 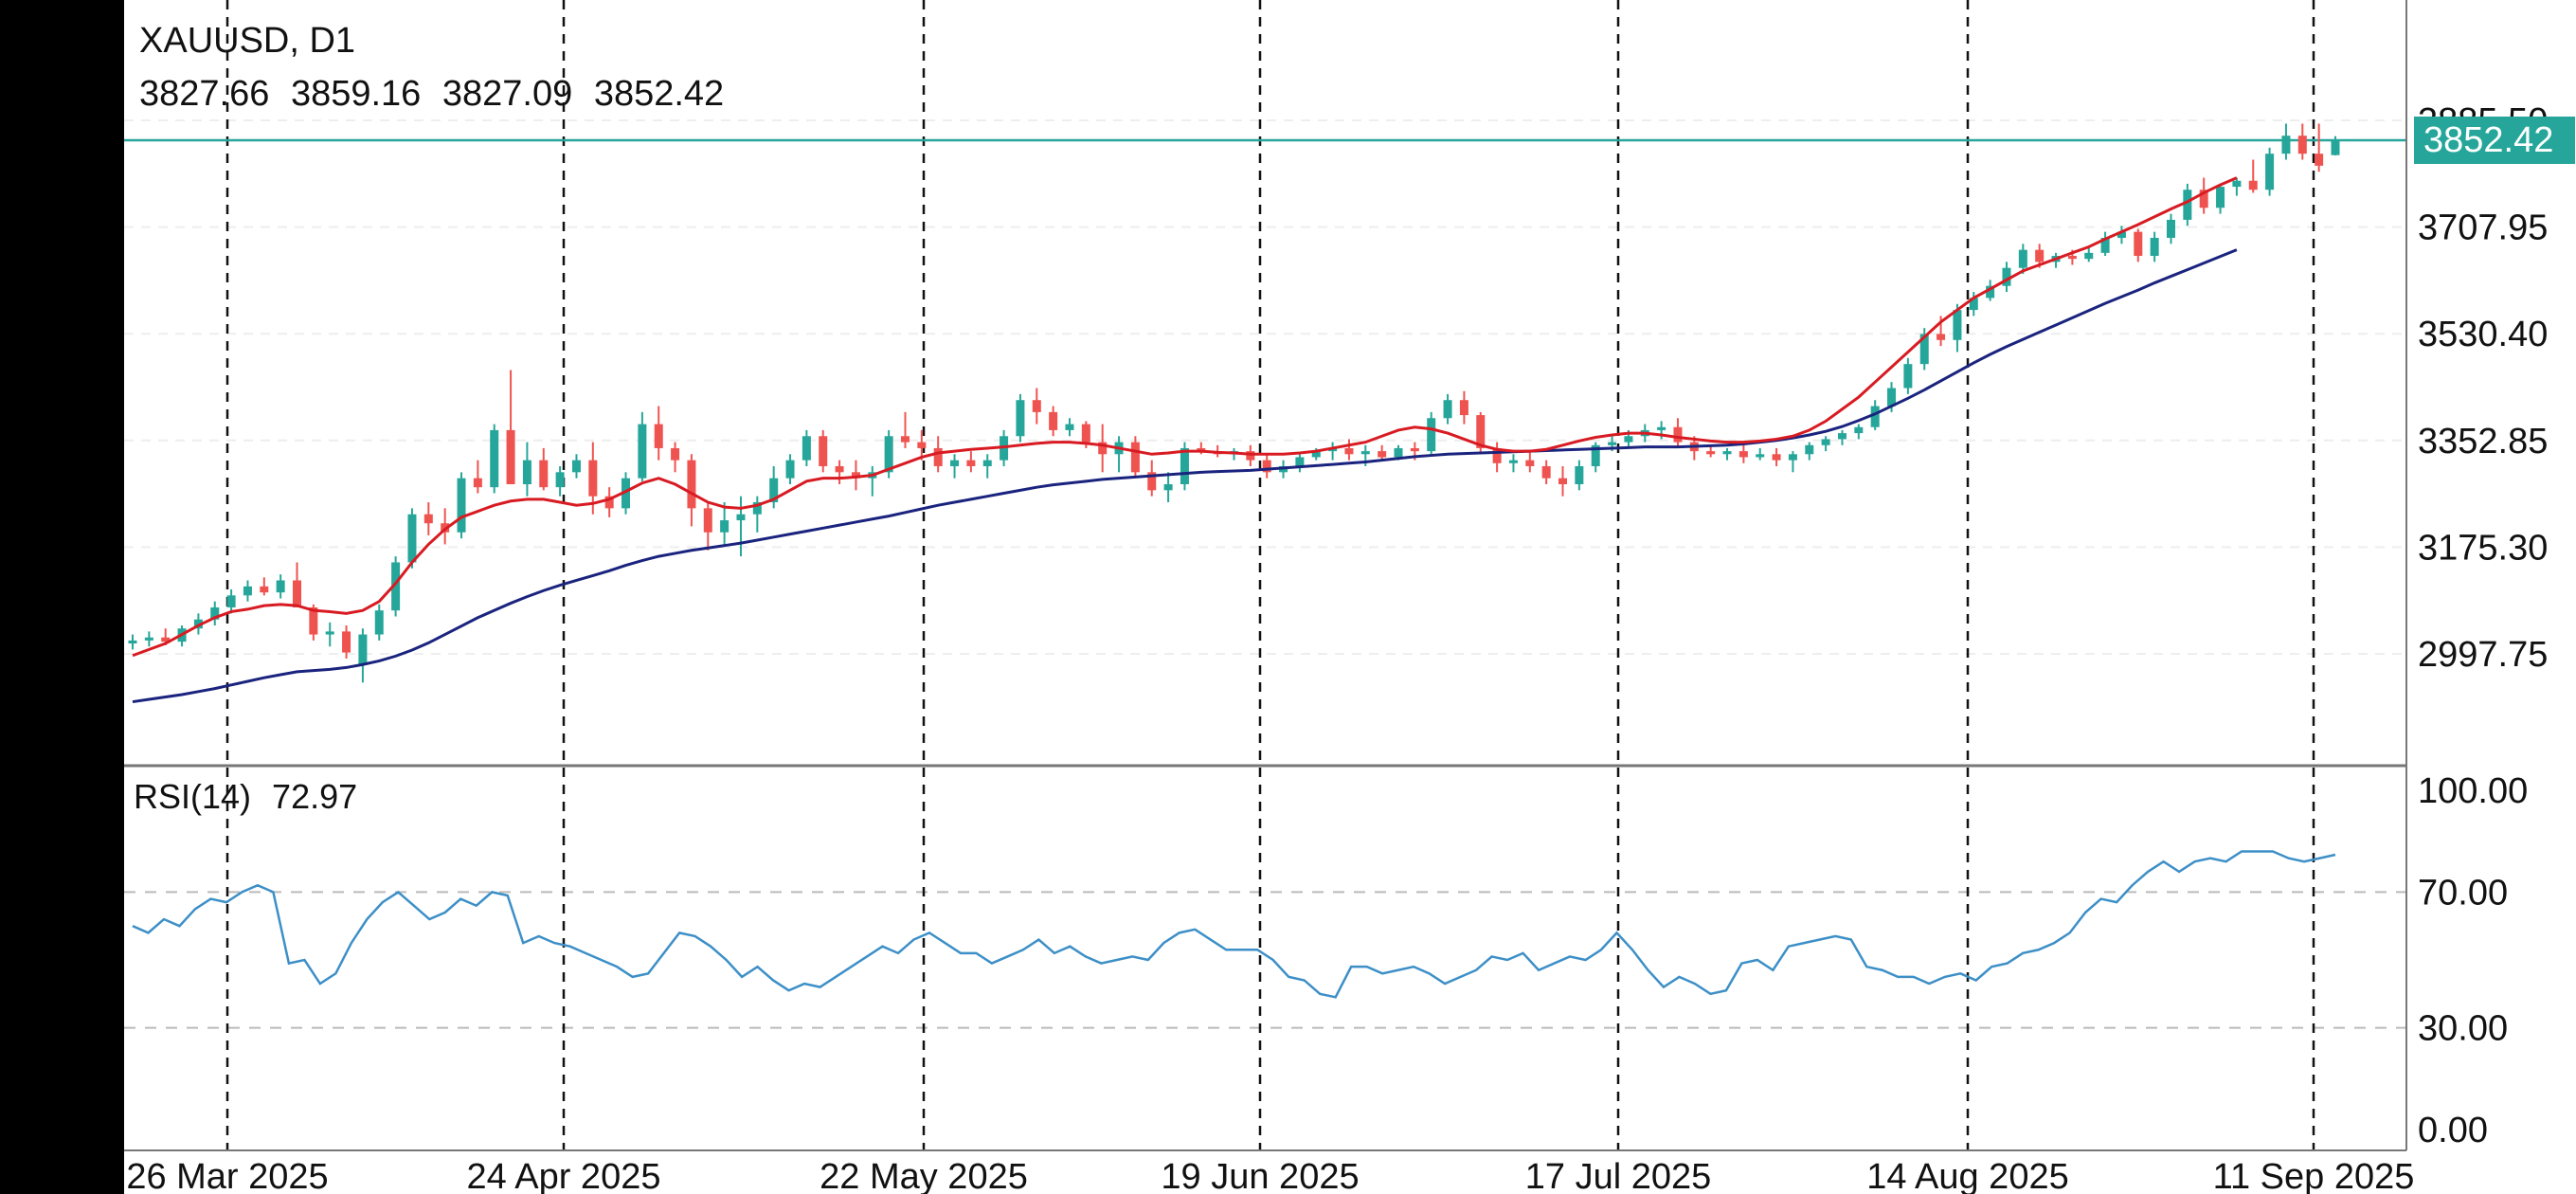 What do you see at coordinates (2483, 441) in the screenshot?
I see `price-axis-label: 3352.85` at bounding box center [2483, 441].